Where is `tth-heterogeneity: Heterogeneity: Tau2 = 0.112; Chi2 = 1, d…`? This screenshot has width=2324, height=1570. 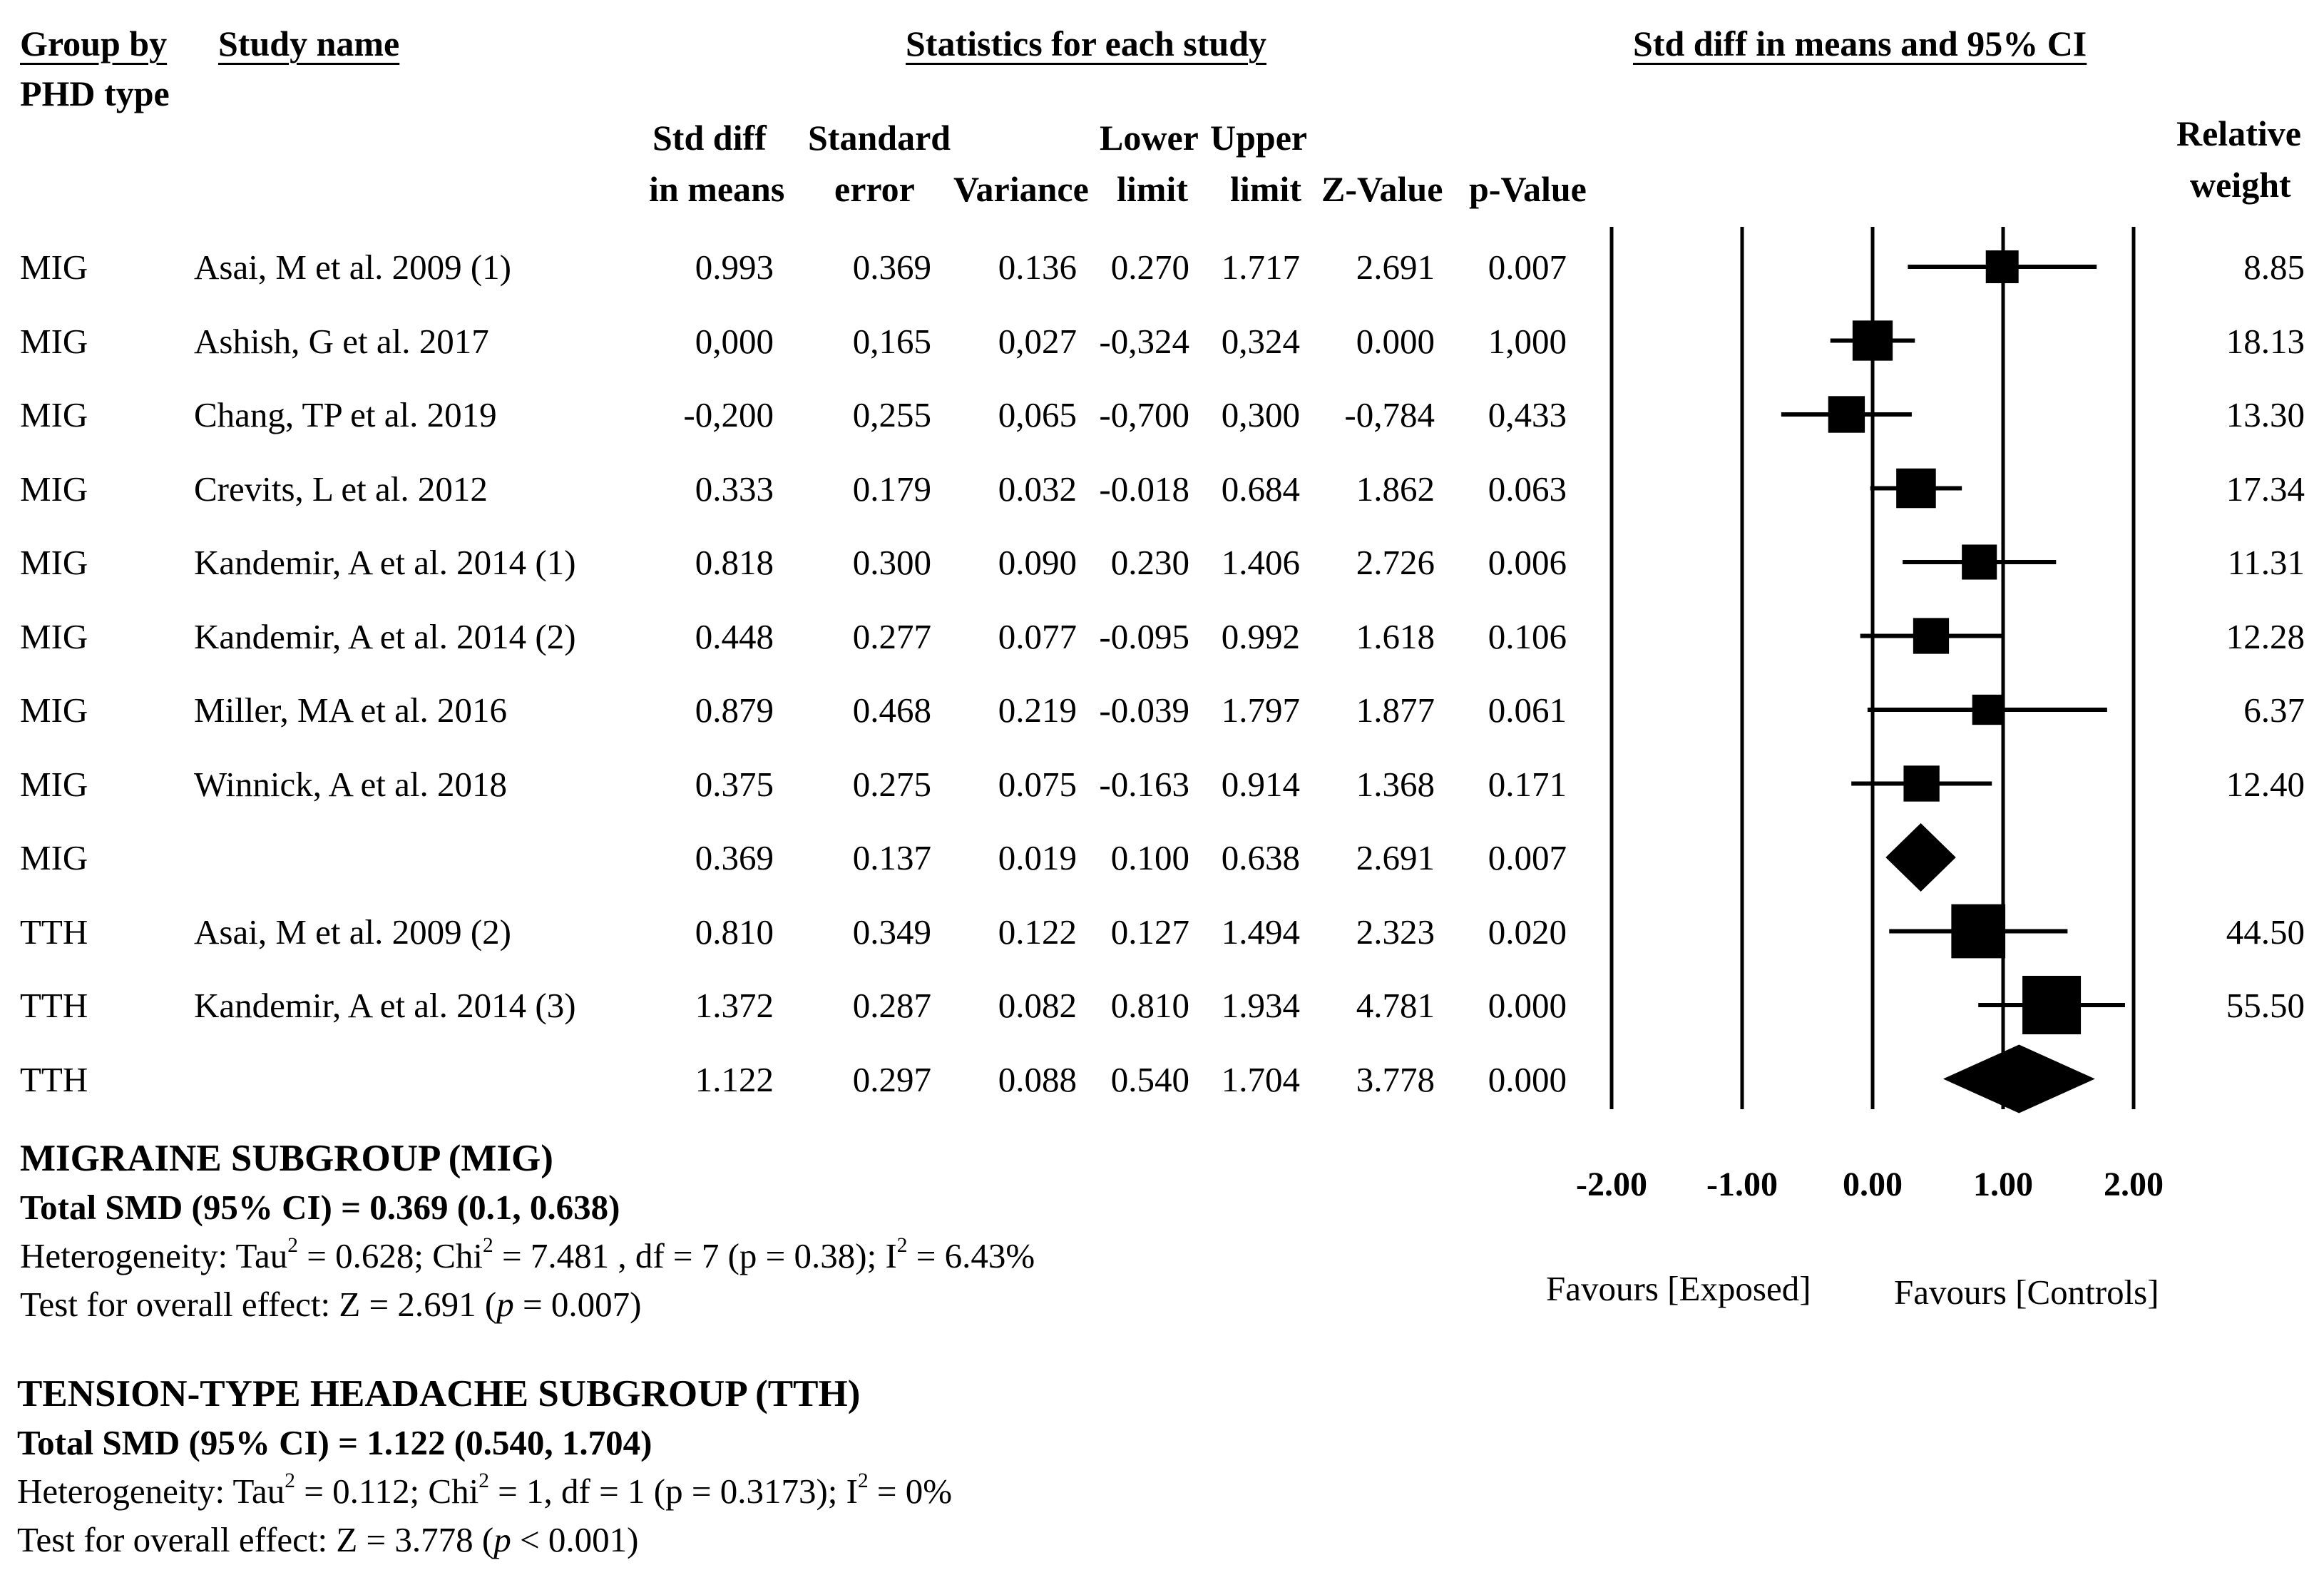
tth-heterogeneity: Heterogeneity: Tau2 = 0.112; Chi2 = 1, d… is located at coordinates (485, 1490).